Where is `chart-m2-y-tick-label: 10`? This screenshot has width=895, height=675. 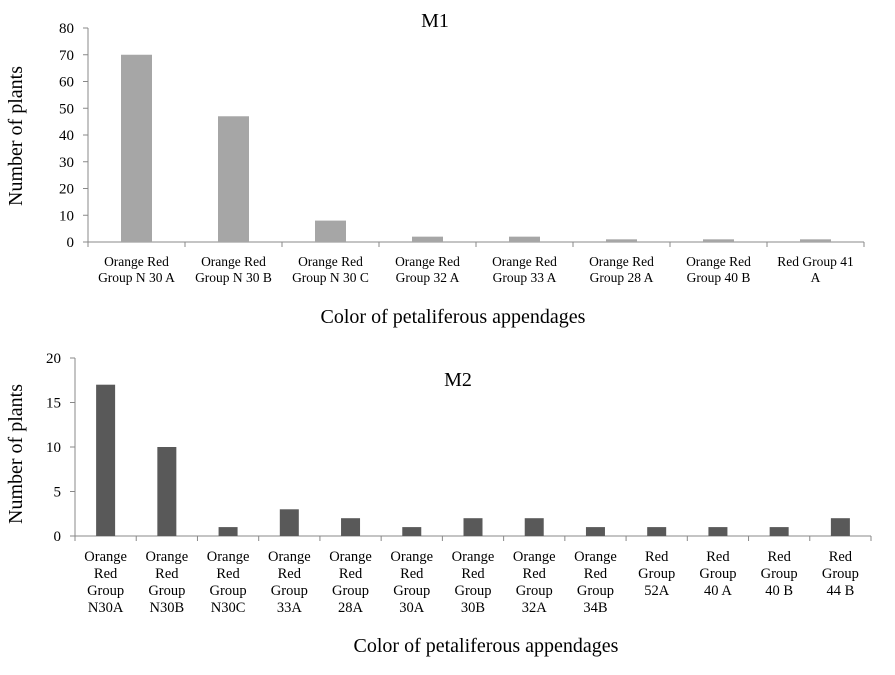
chart-m2-y-tick-label: 10 is located at coordinates (53, 448).